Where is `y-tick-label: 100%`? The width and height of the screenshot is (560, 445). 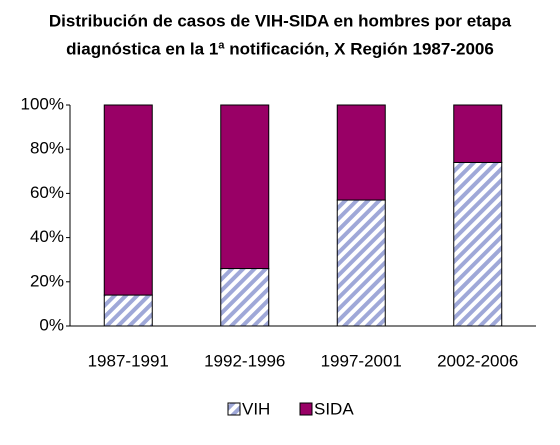 y-tick-label: 100% is located at coordinates (42, 103).